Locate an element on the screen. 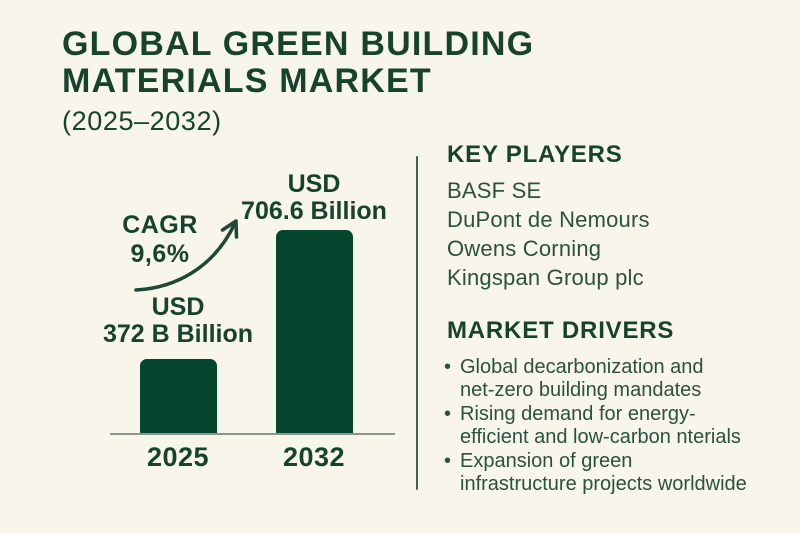  section-divider is located at coordinates (417, 323).